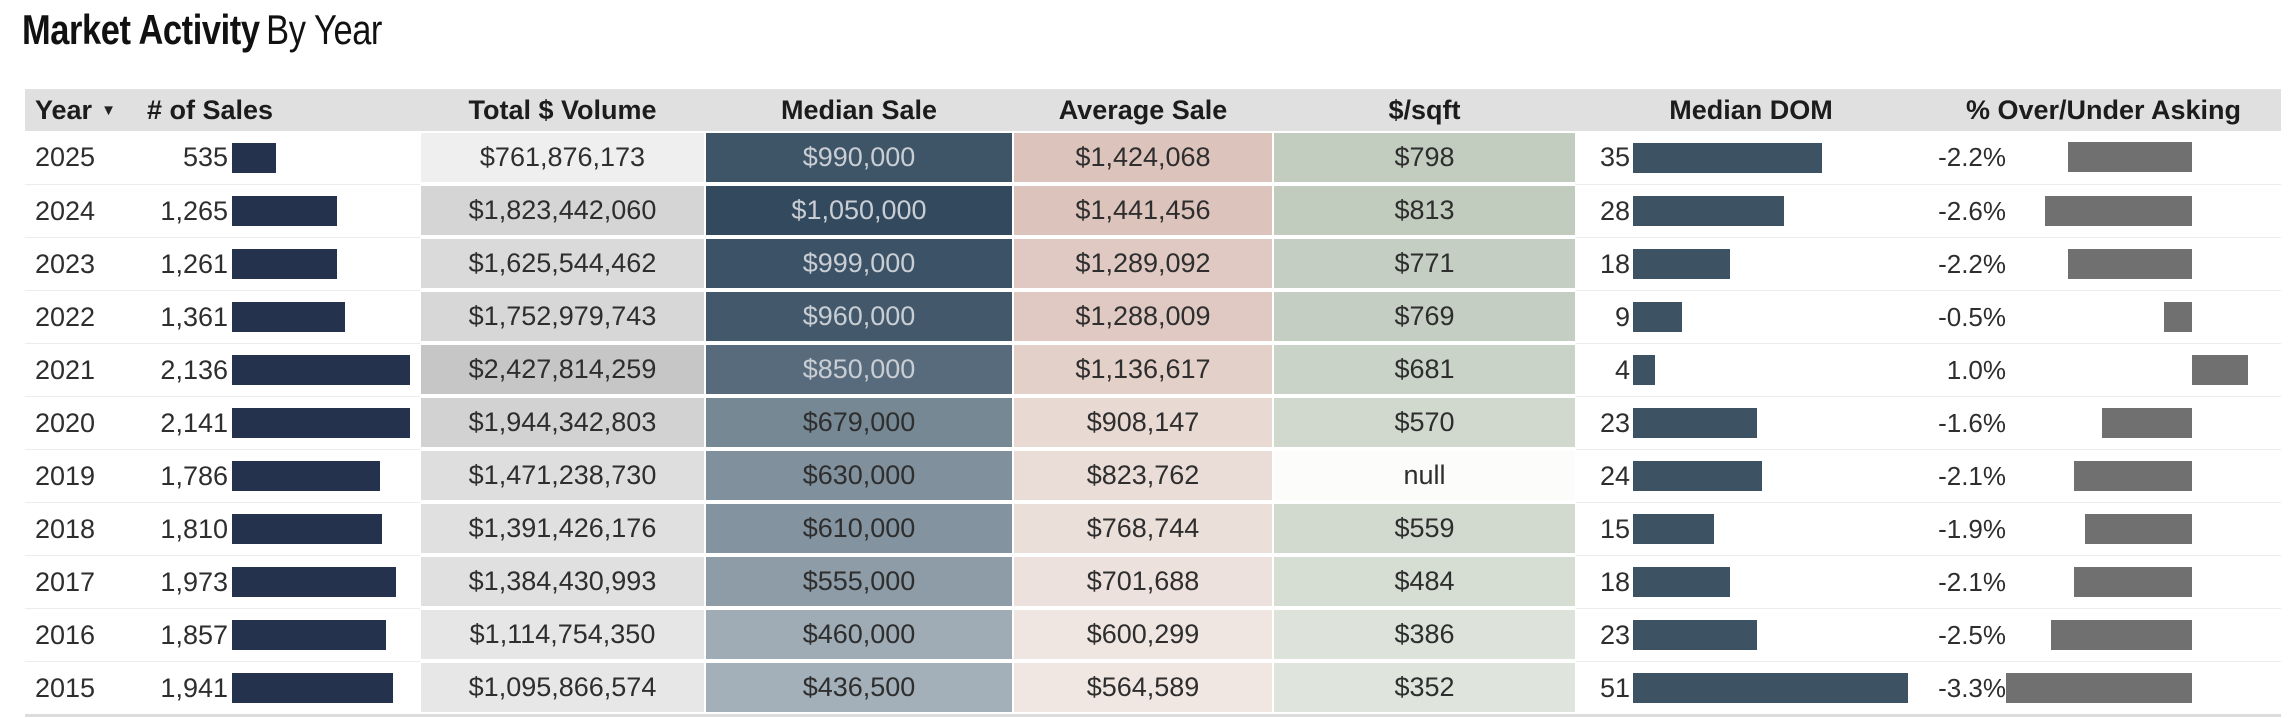 The height and width of the screenshot is (718, 2288). I want to click on total-volume-value: $1,823,442,060, so click(562, 210).